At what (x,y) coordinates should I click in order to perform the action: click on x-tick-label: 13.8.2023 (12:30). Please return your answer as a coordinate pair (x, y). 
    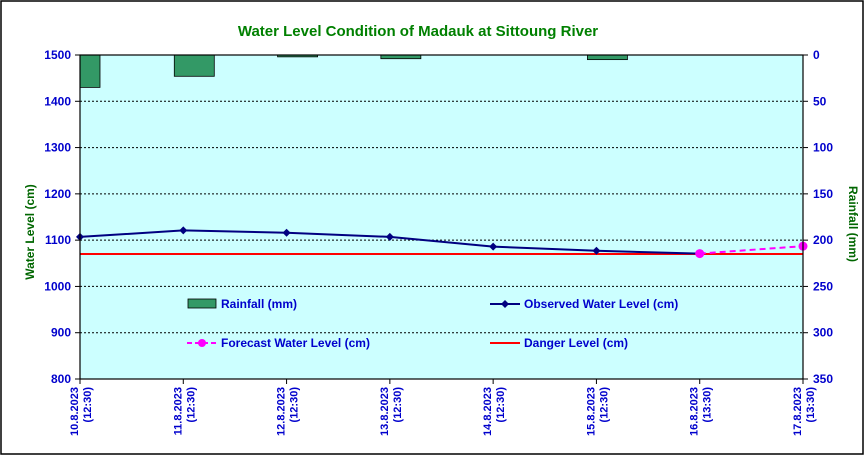
    Looking at the image, I should click on (391, 411).